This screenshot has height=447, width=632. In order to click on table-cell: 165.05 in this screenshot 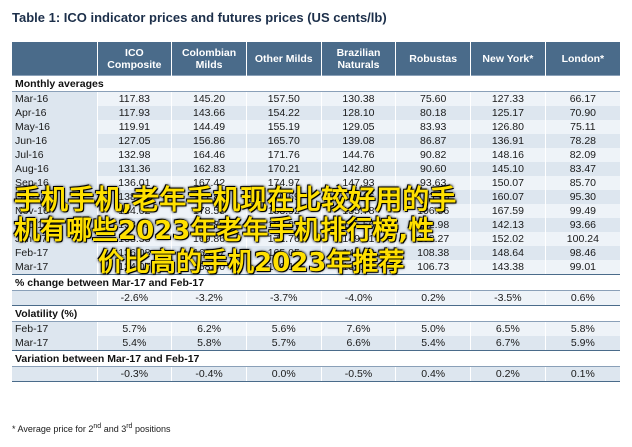, I will do `click(283, 253)`.